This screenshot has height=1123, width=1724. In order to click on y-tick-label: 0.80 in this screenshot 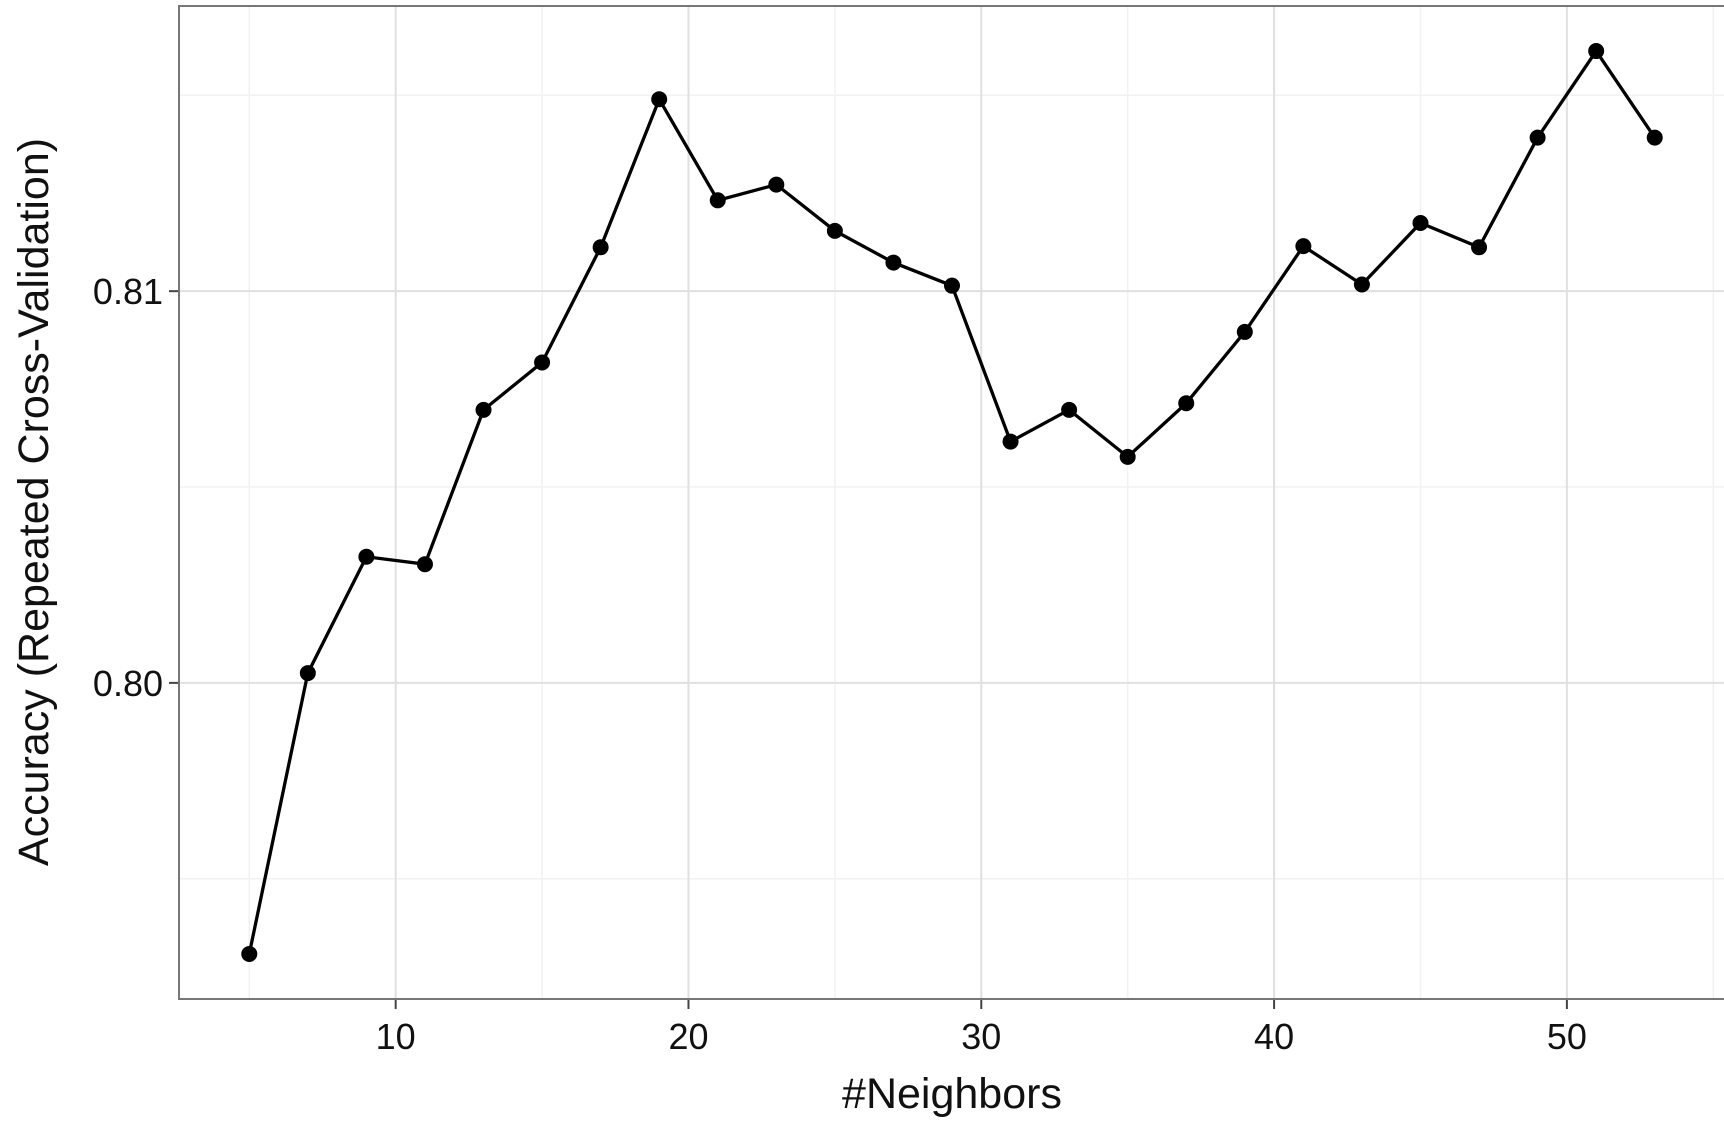, I will do `click(128, 683)`.